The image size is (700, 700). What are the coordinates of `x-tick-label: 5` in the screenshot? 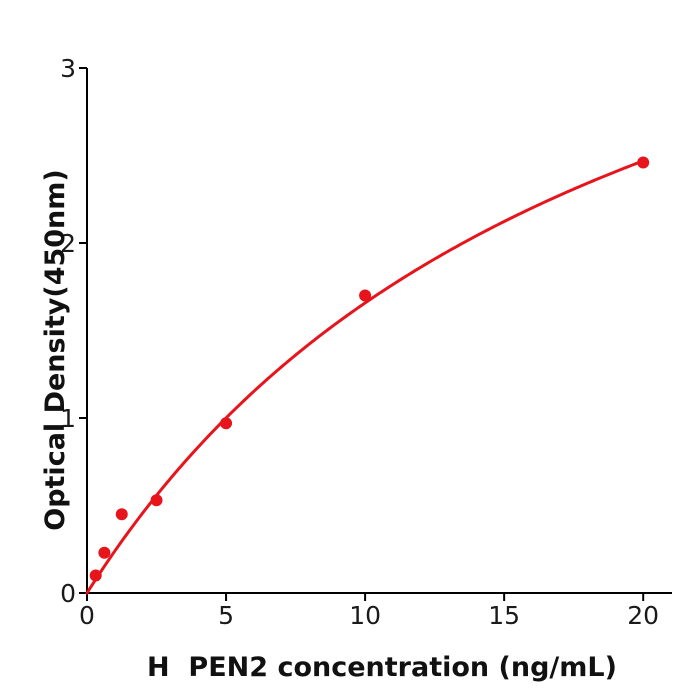 It's located at (226, 615).